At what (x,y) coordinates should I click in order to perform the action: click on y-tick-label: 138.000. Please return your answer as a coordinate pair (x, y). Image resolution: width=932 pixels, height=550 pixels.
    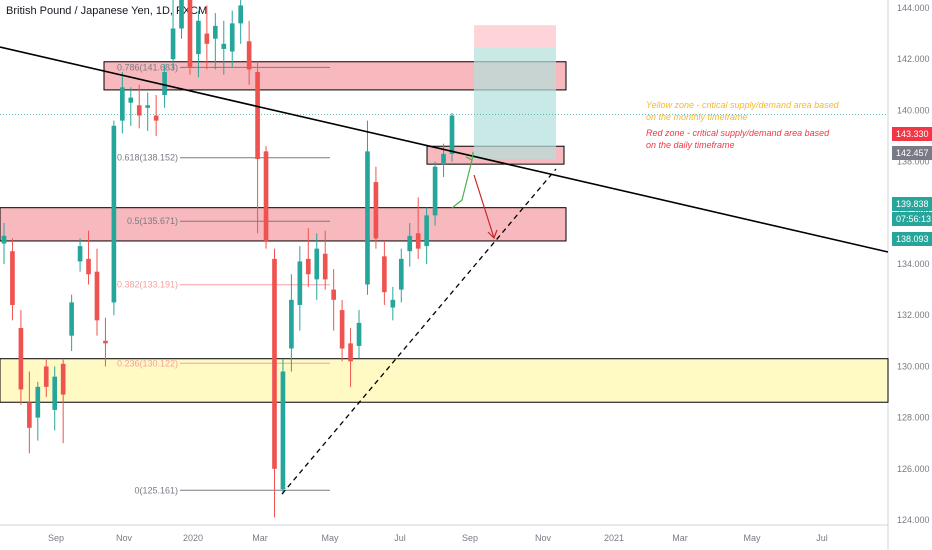
    Looking at the image, I should click on (913, 162).